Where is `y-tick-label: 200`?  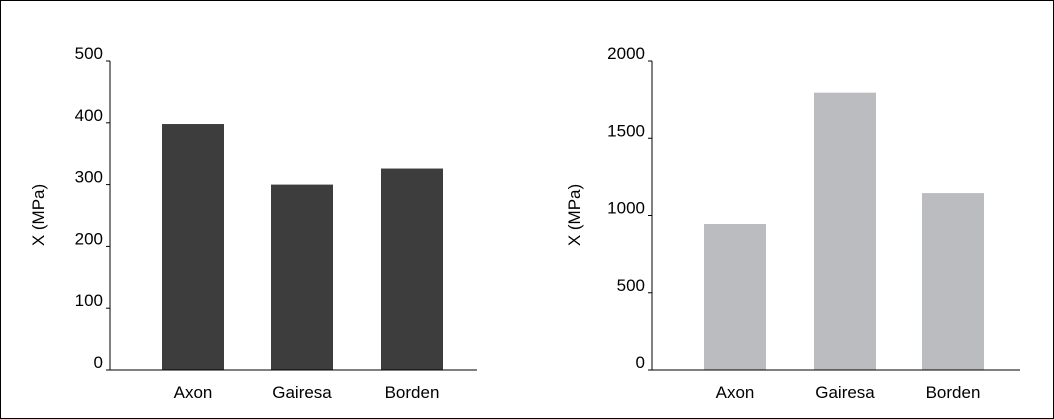 y-tick-label: 200 is located at coordinates (89, 238).